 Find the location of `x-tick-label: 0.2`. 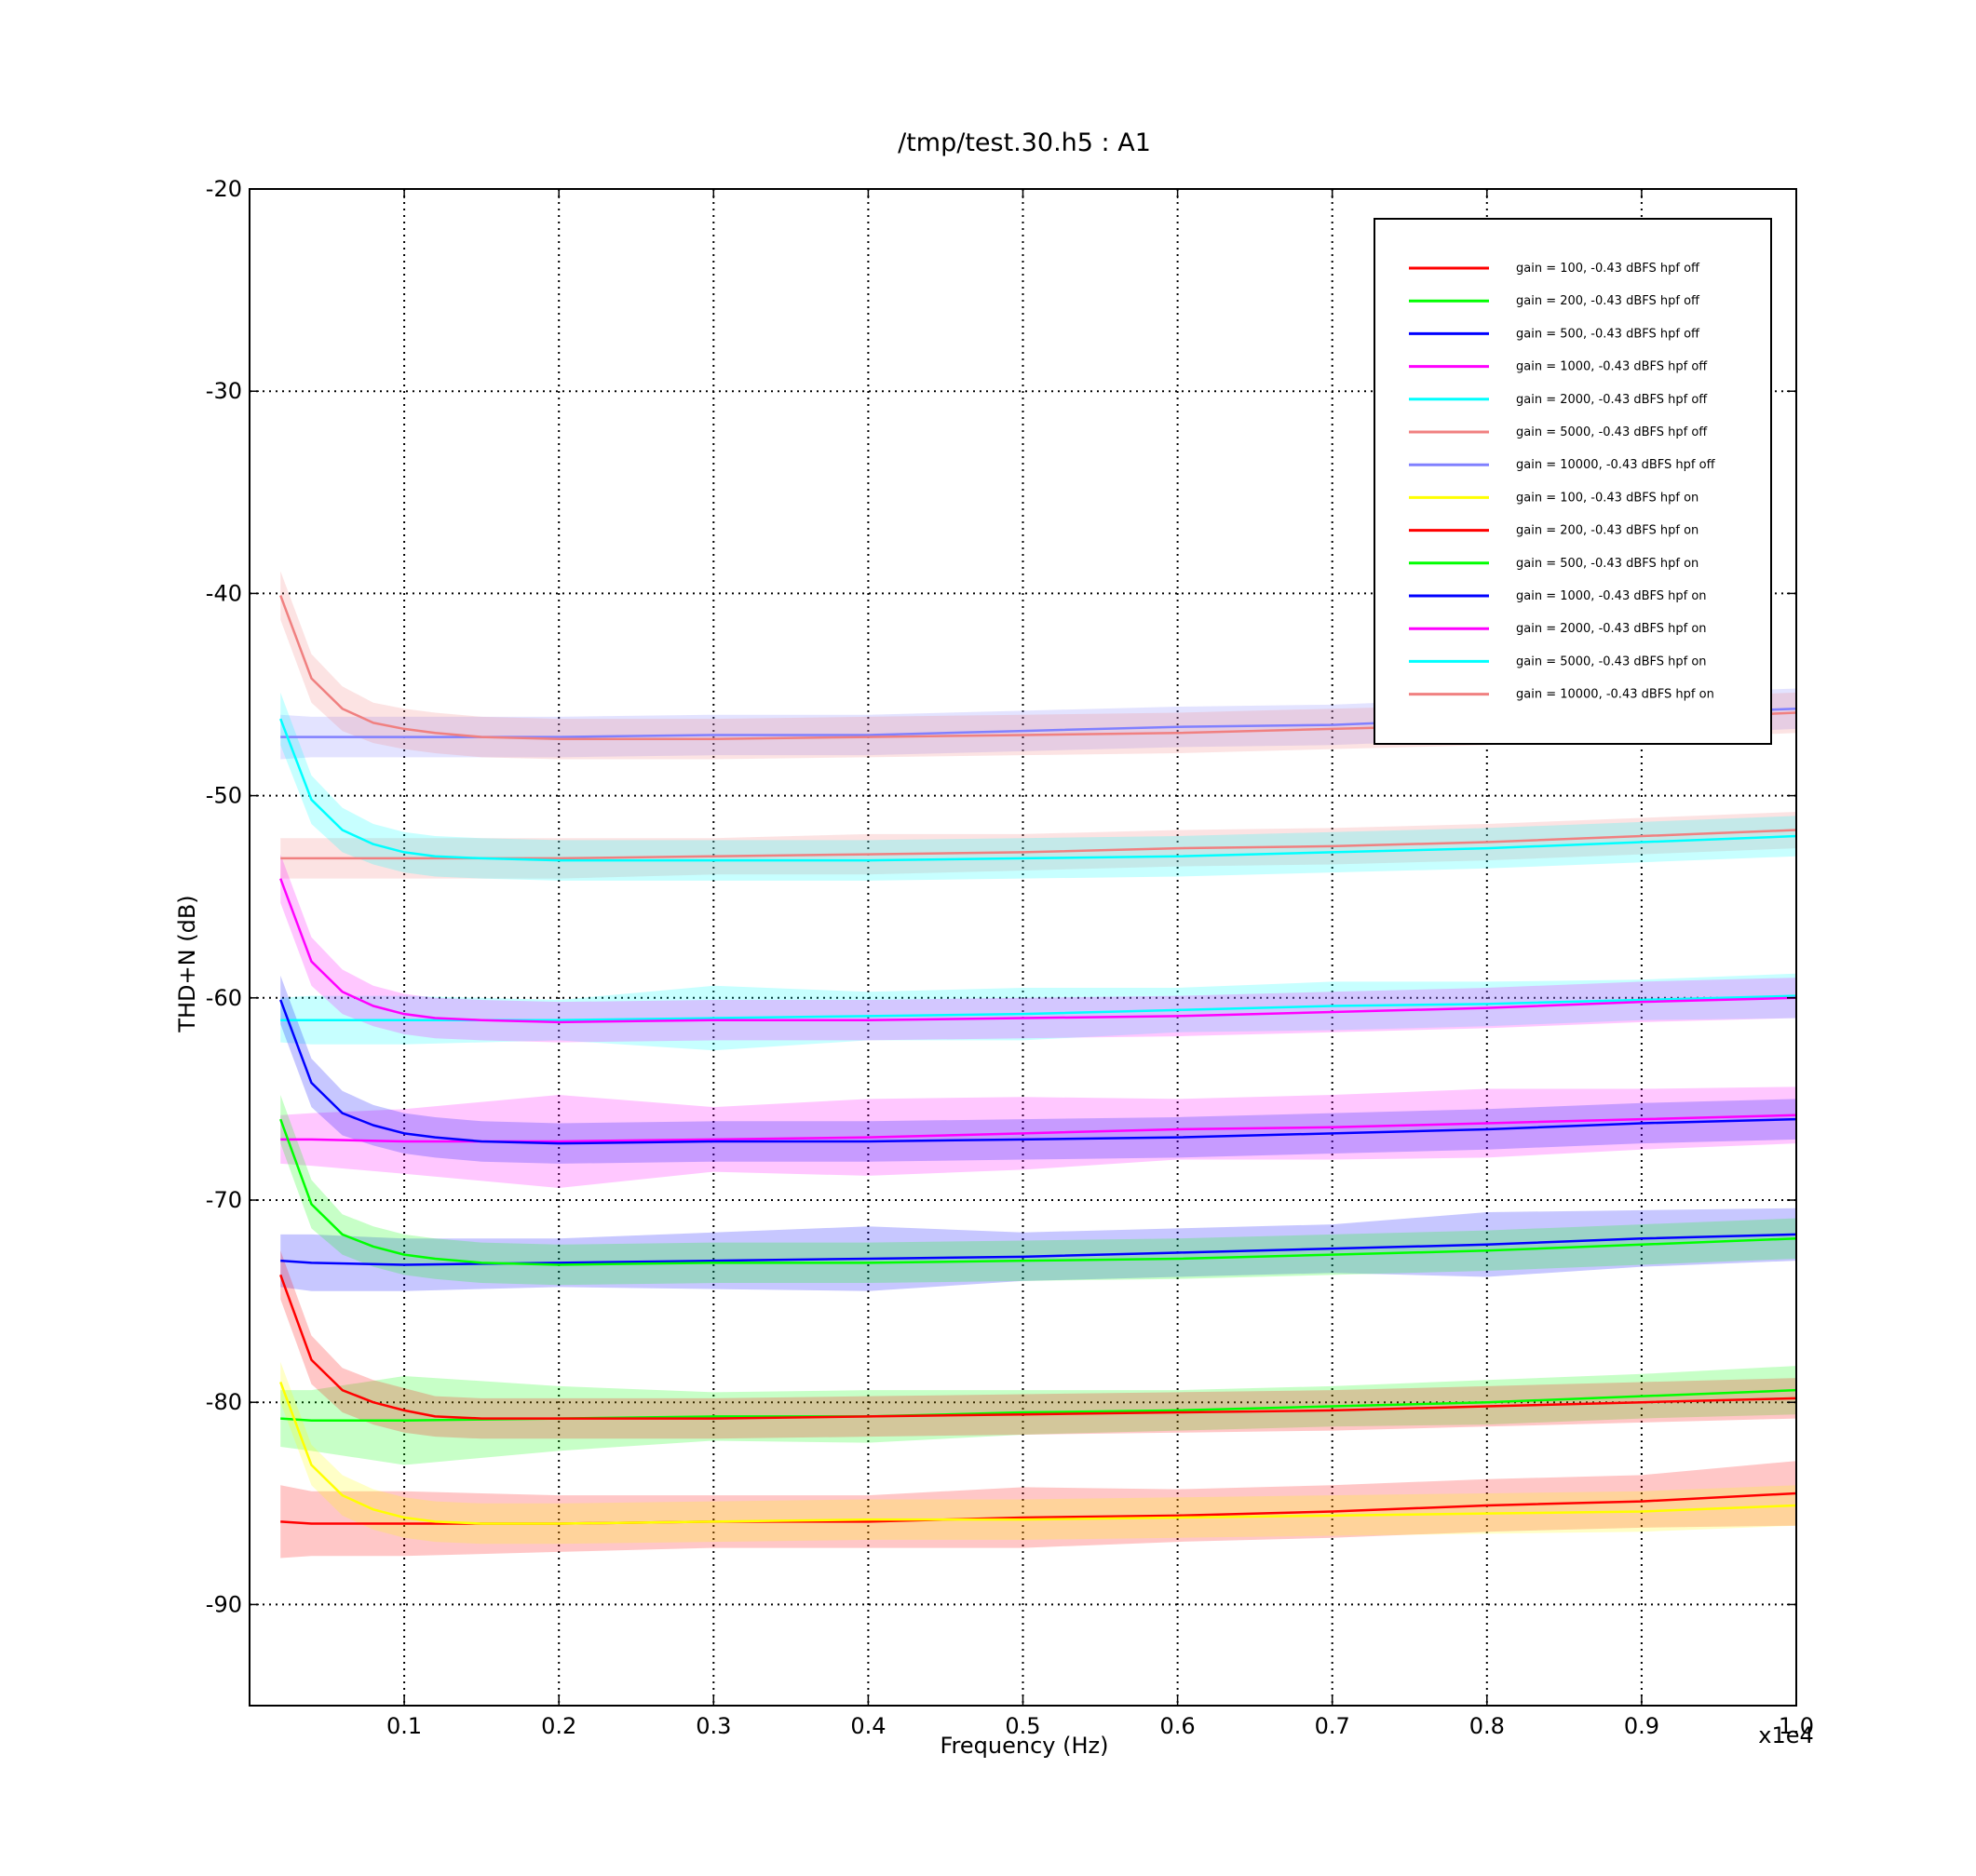

x-tick-label: 0.2 is located at coordinates (558, 1726).